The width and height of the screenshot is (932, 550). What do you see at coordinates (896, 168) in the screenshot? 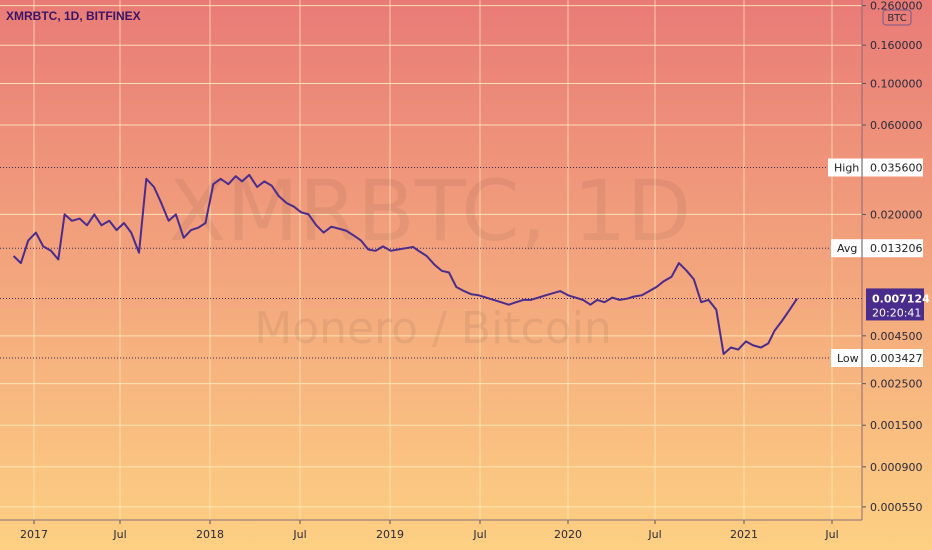
I see `high-value: 0.035600` at bounding box center [896, 168].